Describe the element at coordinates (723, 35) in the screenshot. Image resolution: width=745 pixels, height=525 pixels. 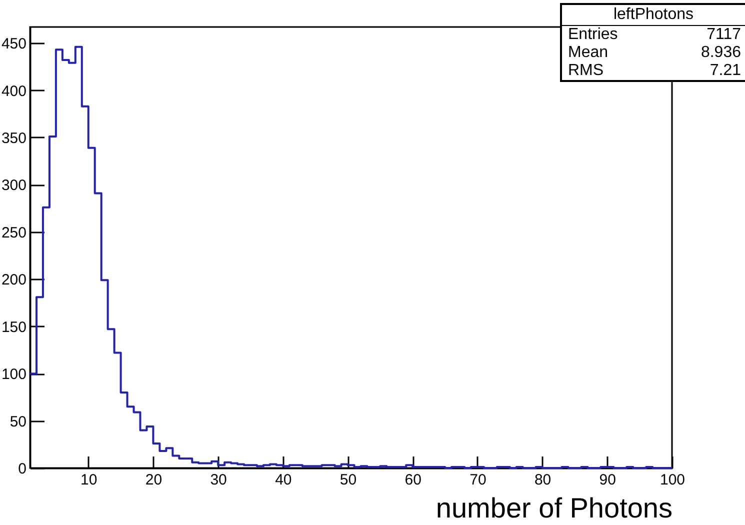
I see `text: 7117` at that location.